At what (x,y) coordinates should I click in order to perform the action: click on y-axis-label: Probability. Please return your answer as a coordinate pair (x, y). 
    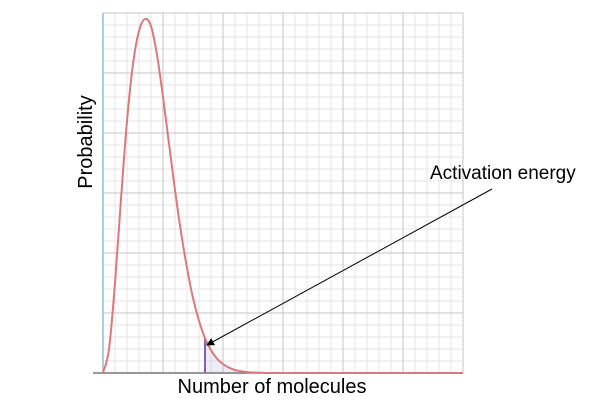
    Looking at the image, I should click on (86, 141).